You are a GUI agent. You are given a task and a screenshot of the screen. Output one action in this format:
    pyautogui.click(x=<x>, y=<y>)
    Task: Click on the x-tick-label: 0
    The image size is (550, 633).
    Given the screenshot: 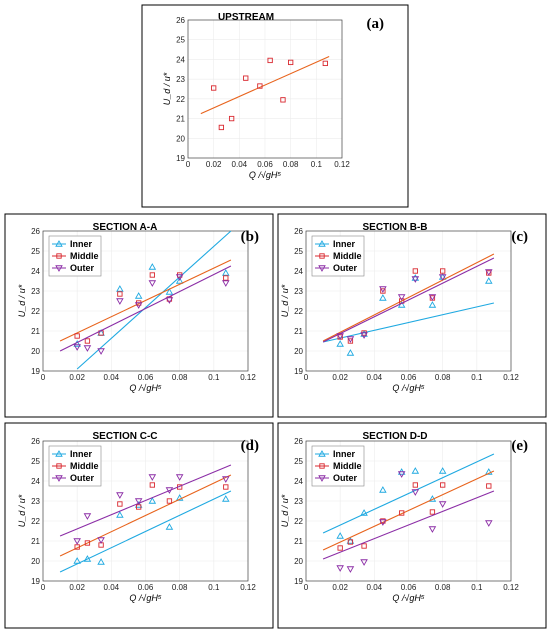 What is the action you would take?
    pyautogui.click(x=43, y=377)
    